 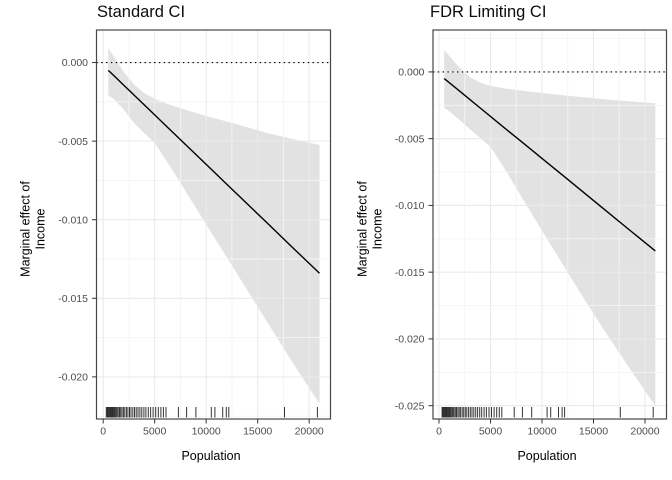 I want to click on plot-title-fdr-limiting-ci: FDR Limiting CI, so click(x=488, y=12).